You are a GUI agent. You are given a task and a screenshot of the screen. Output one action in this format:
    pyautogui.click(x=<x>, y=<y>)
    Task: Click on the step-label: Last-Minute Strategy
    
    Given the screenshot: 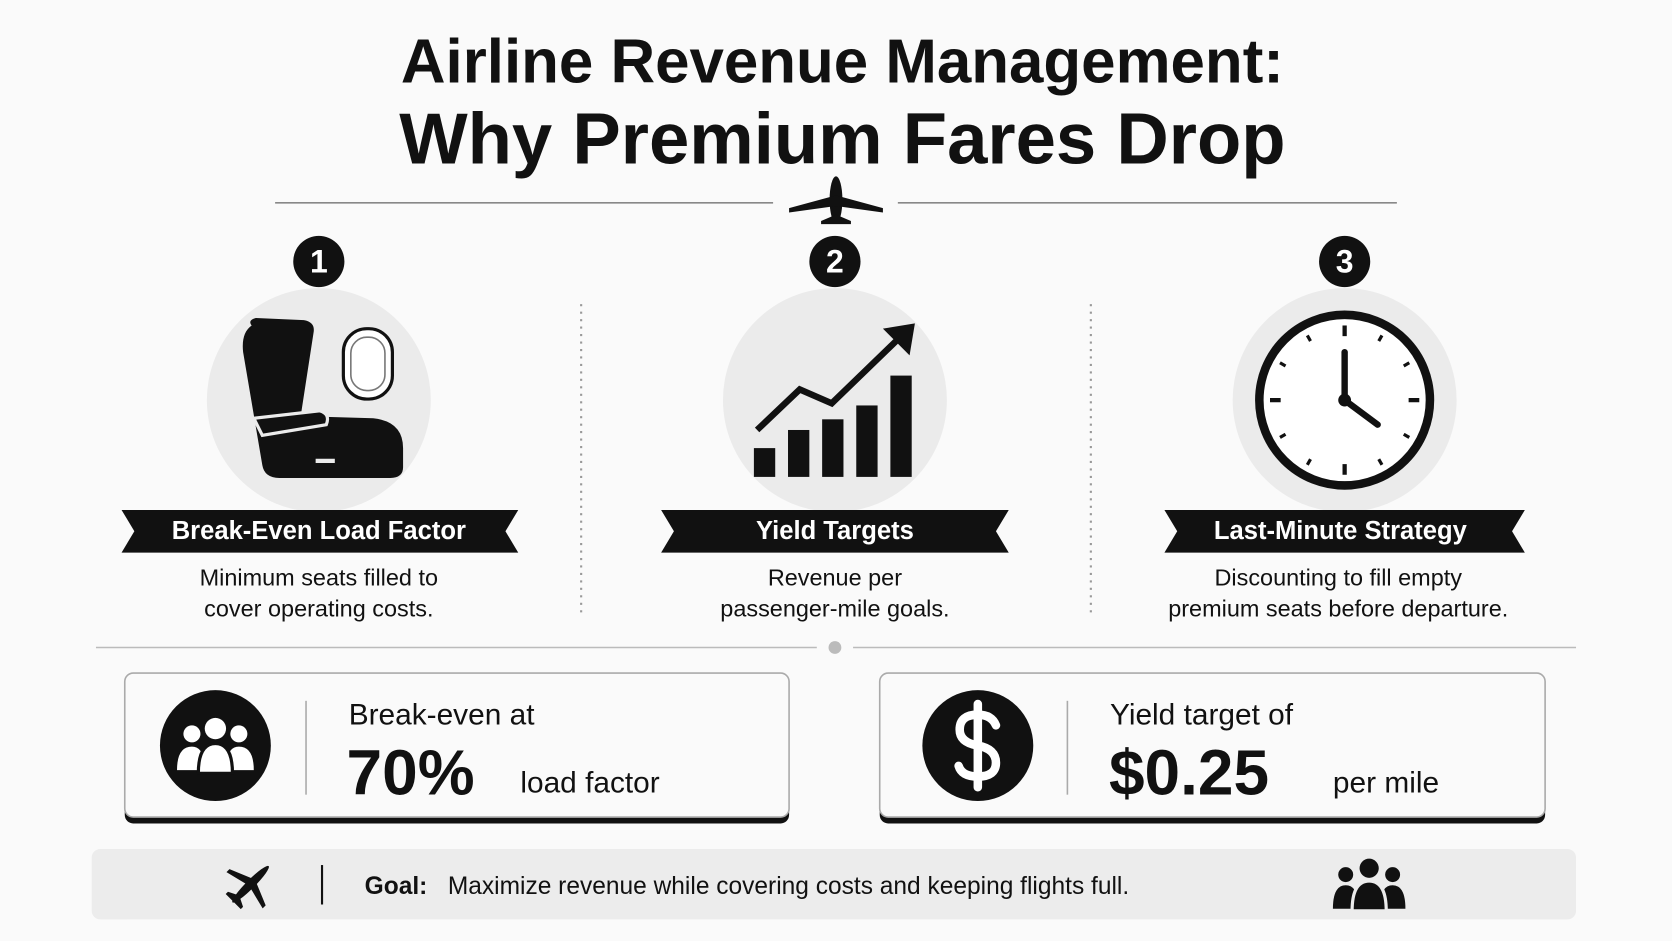 What is the action you would take?
    pyautogui.click(x=1341, y=531)
    